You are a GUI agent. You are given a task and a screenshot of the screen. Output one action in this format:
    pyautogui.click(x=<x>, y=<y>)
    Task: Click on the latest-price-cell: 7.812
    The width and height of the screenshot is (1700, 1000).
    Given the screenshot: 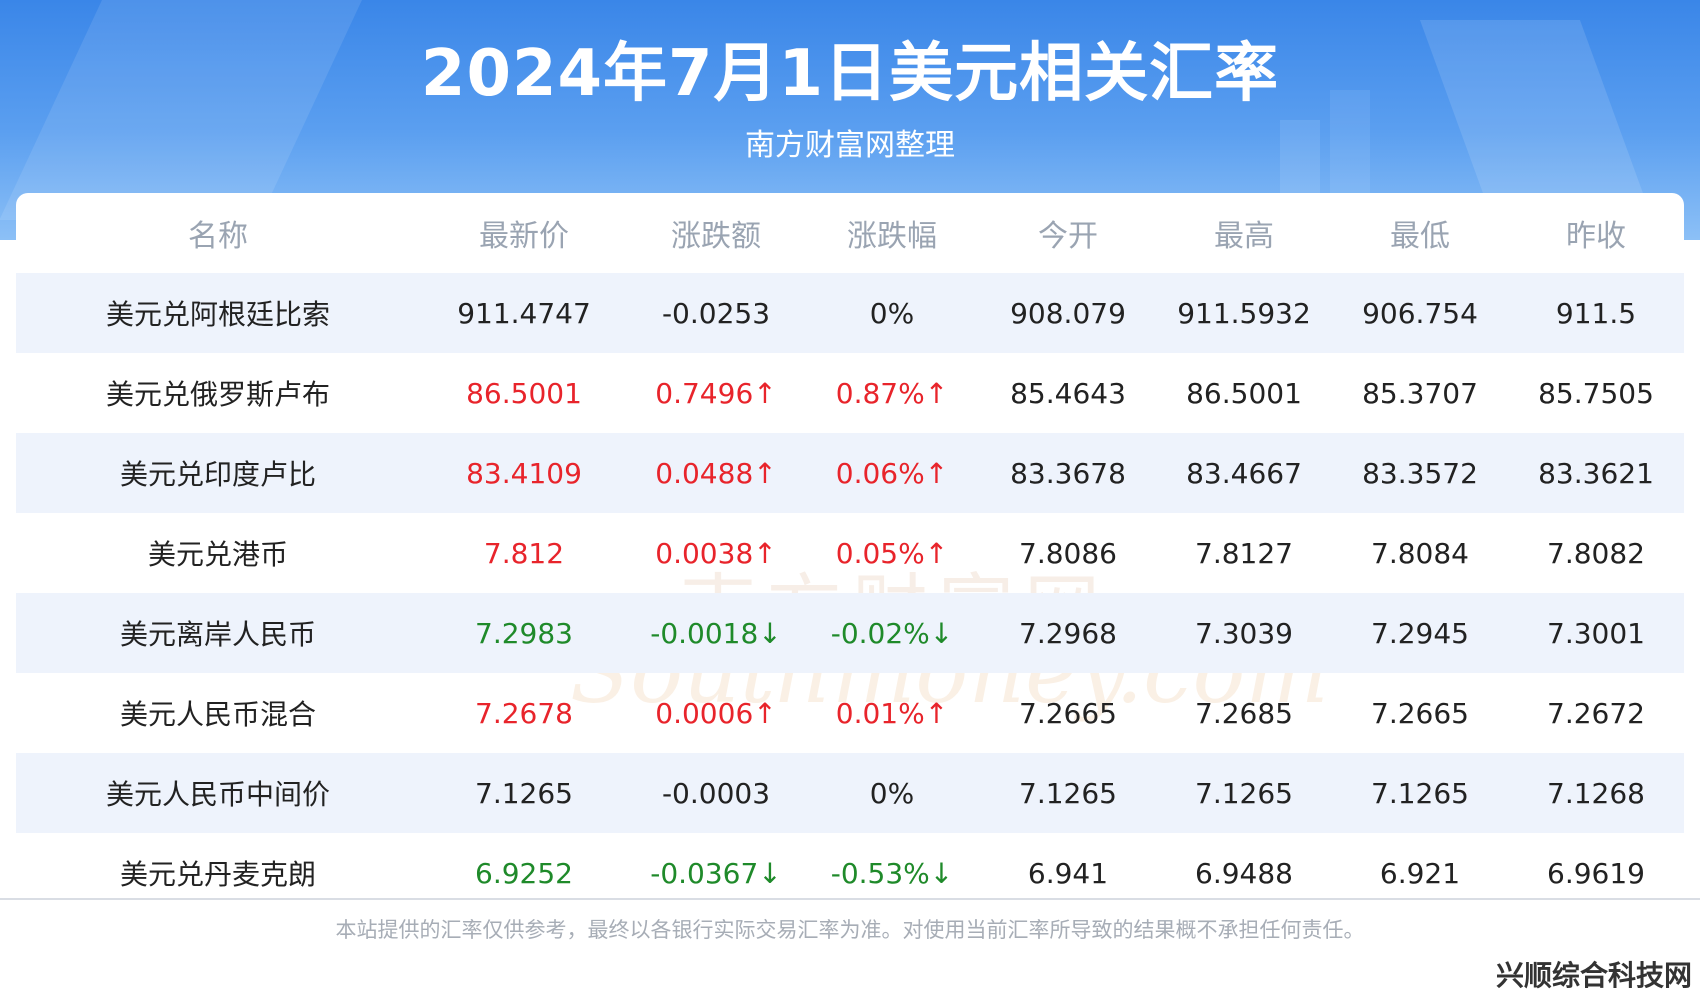 What is the action you would take?
    pyautogui.click(x=524, y=553)
    